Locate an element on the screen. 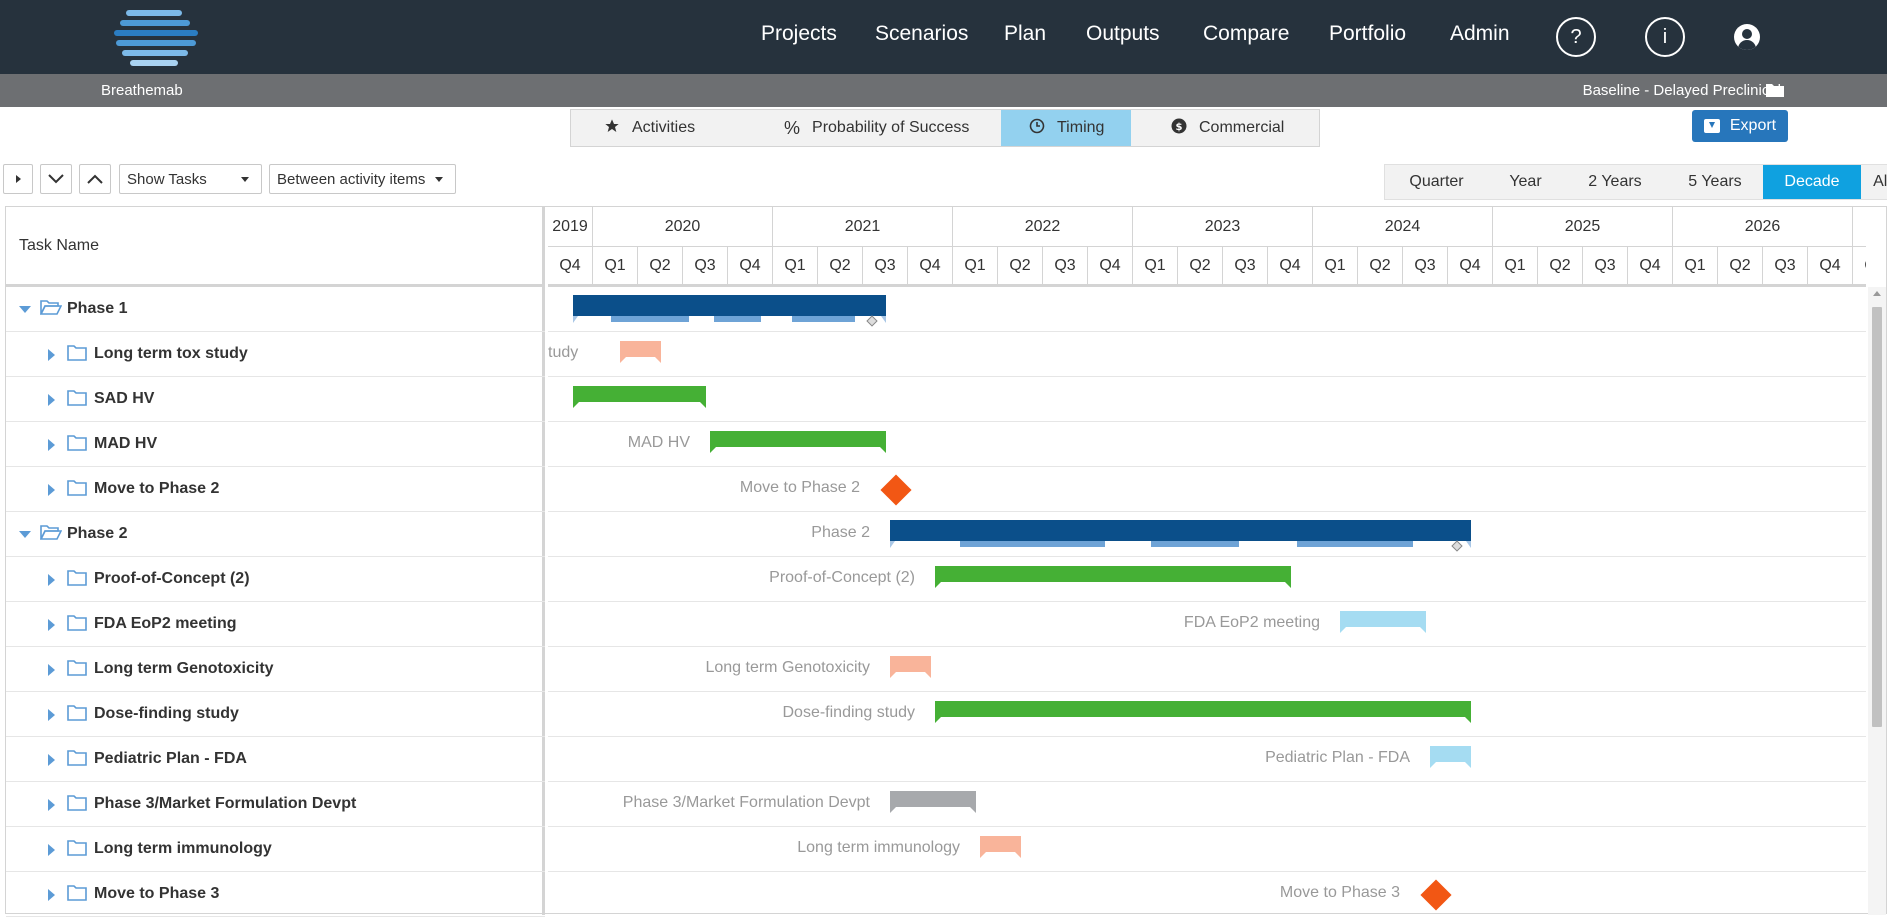 The image size is (1887, 917). task-name-header: Task Name is located at coordinates (275, 247).